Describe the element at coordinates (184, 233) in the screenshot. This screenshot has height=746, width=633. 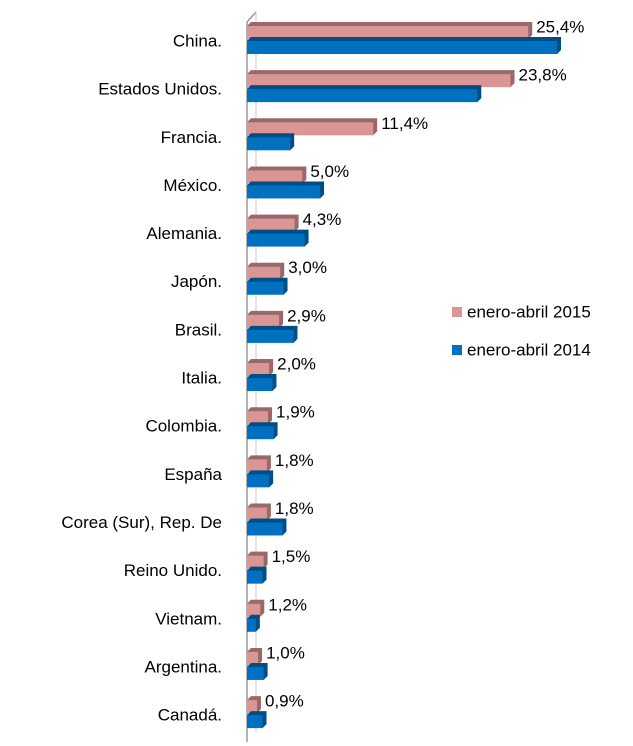
I see `category-label: Alemania.` at that location.